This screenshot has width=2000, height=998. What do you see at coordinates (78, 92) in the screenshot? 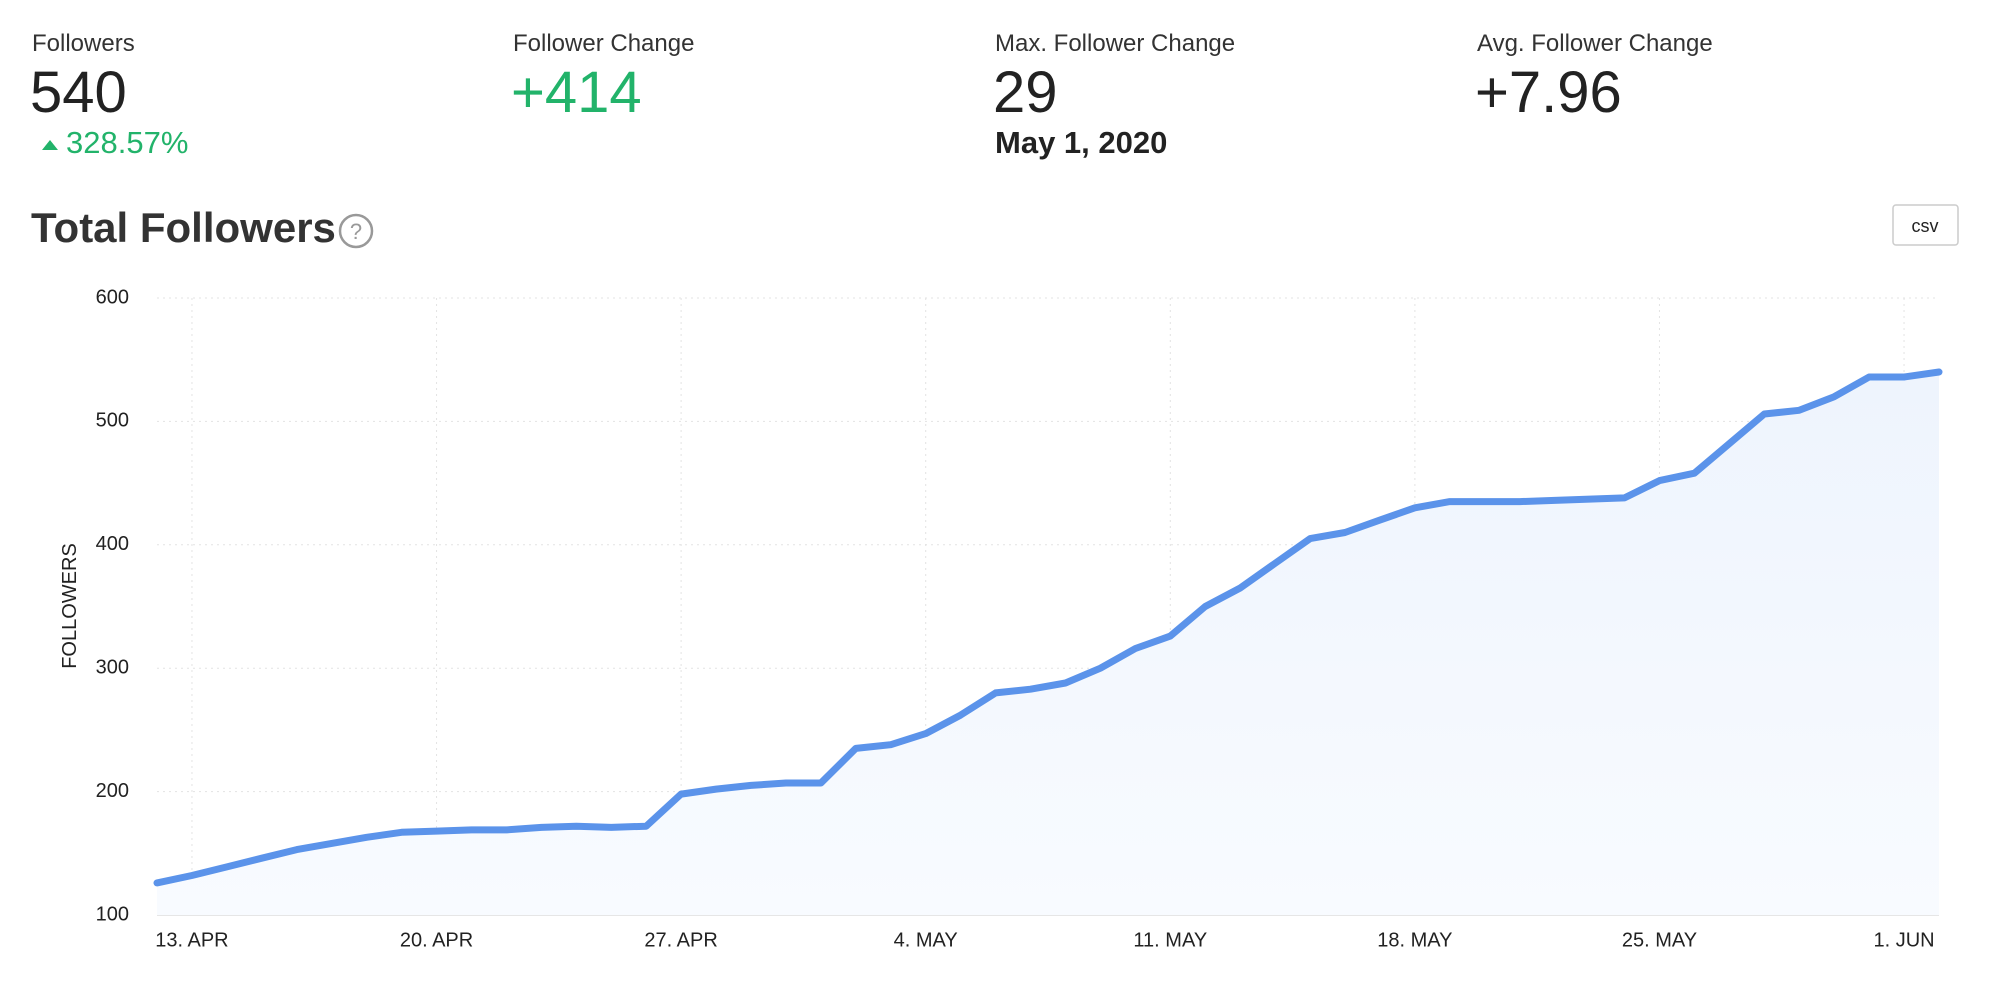
I see `stat-value: 540` at bounding box center [78, 92].